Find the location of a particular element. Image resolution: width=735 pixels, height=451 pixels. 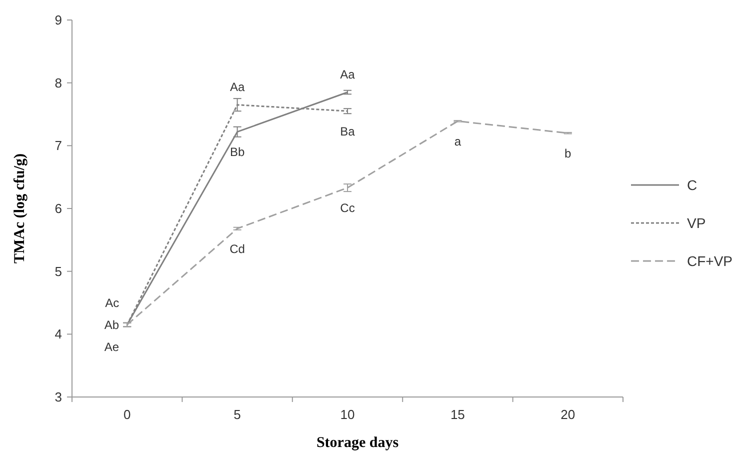

data-label: Ab is located at coordinates (112, 325).